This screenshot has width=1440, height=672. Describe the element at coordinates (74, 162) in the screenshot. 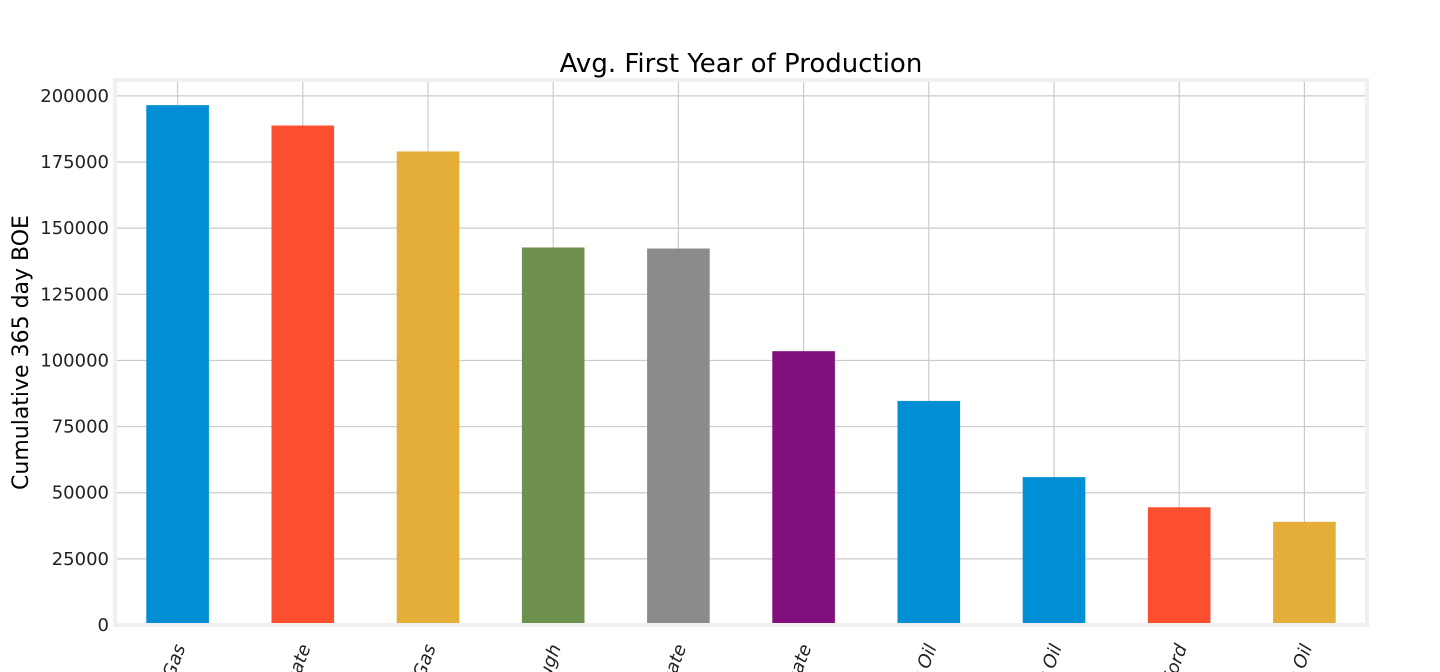

I see `y-tick-label: 175000` at that location.